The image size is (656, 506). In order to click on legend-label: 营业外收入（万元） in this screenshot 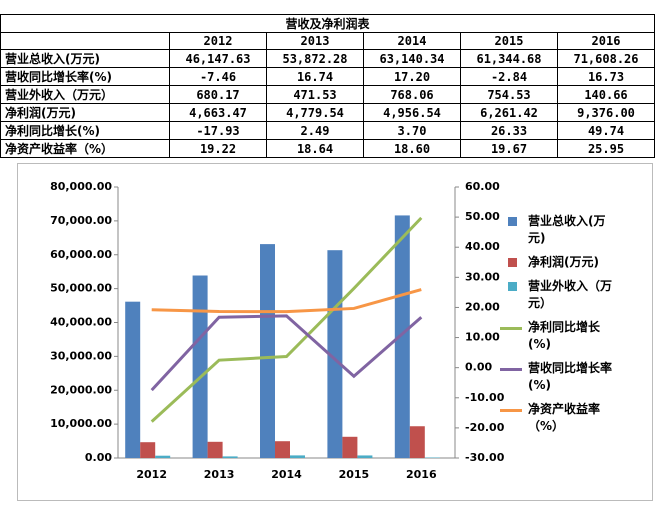, I will do `click(570, 294)`.